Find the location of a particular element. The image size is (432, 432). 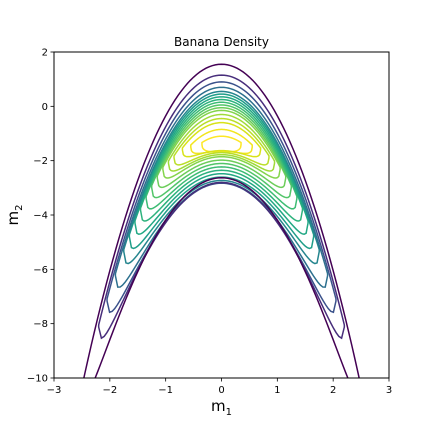

x-axis: −3 −2 −1 0 1 2 3 is located at coordinates (219, 387).